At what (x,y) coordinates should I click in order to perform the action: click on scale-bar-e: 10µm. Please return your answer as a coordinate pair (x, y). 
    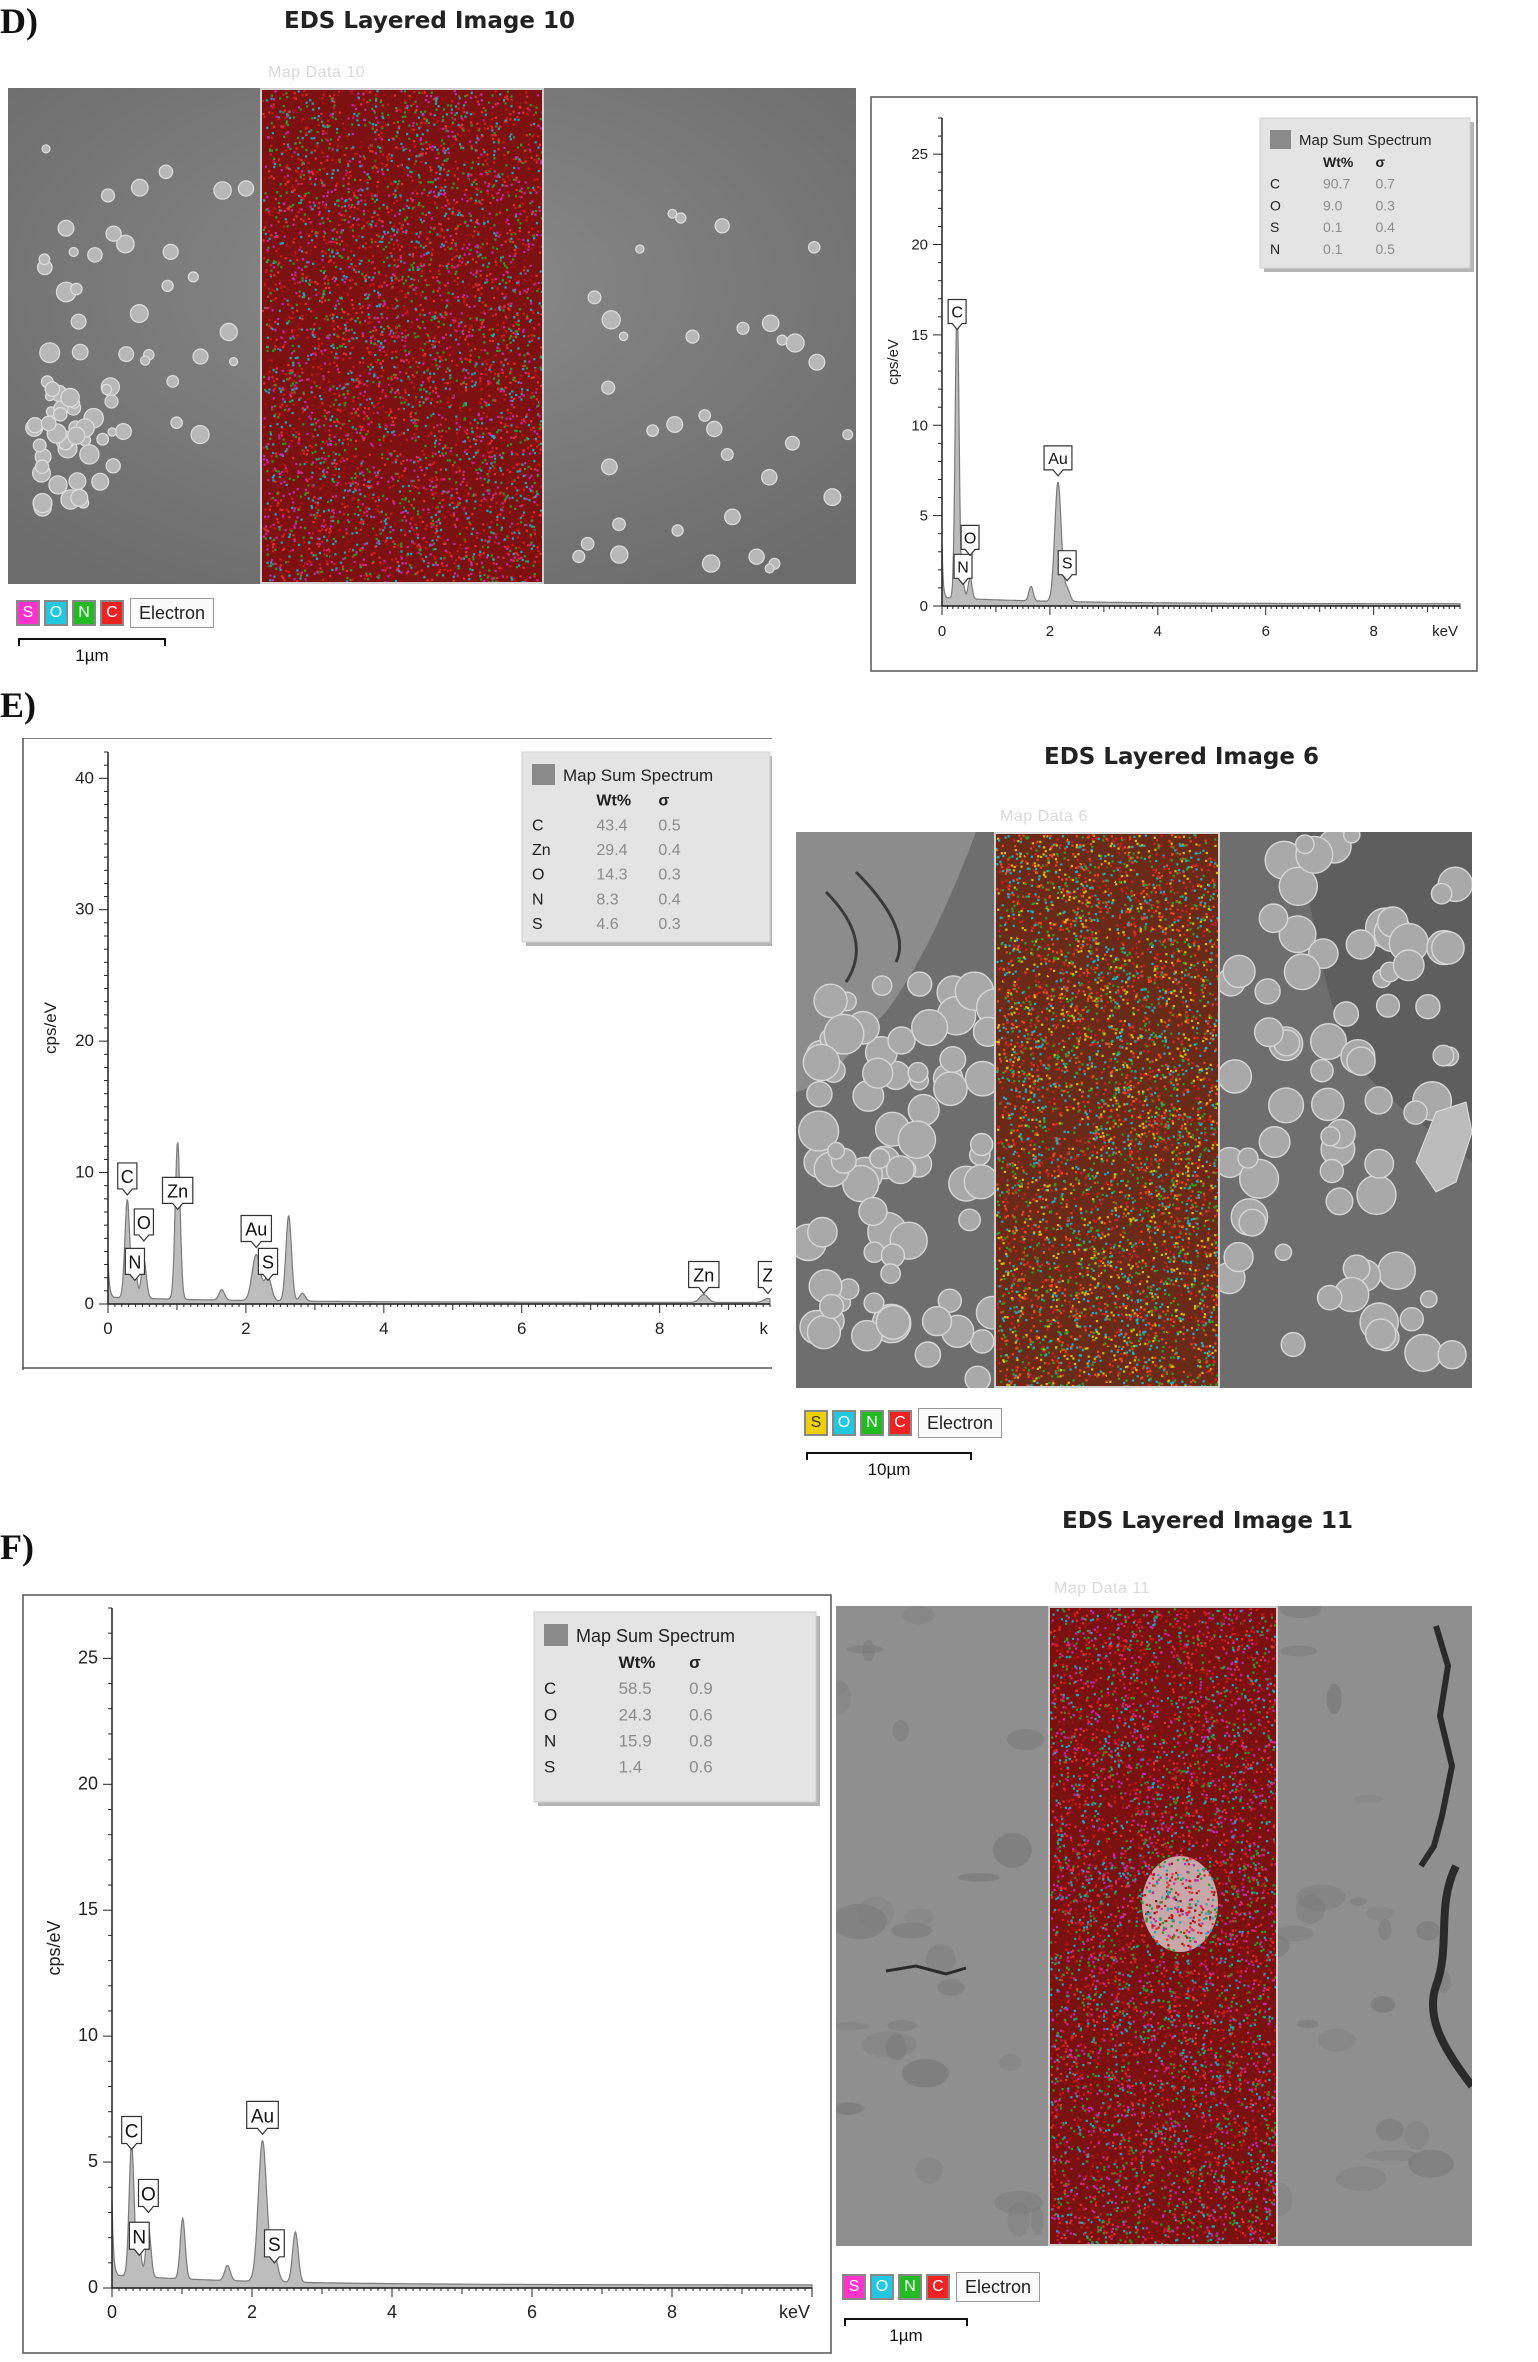
    Looking at the image, I should click on (889, 1467).